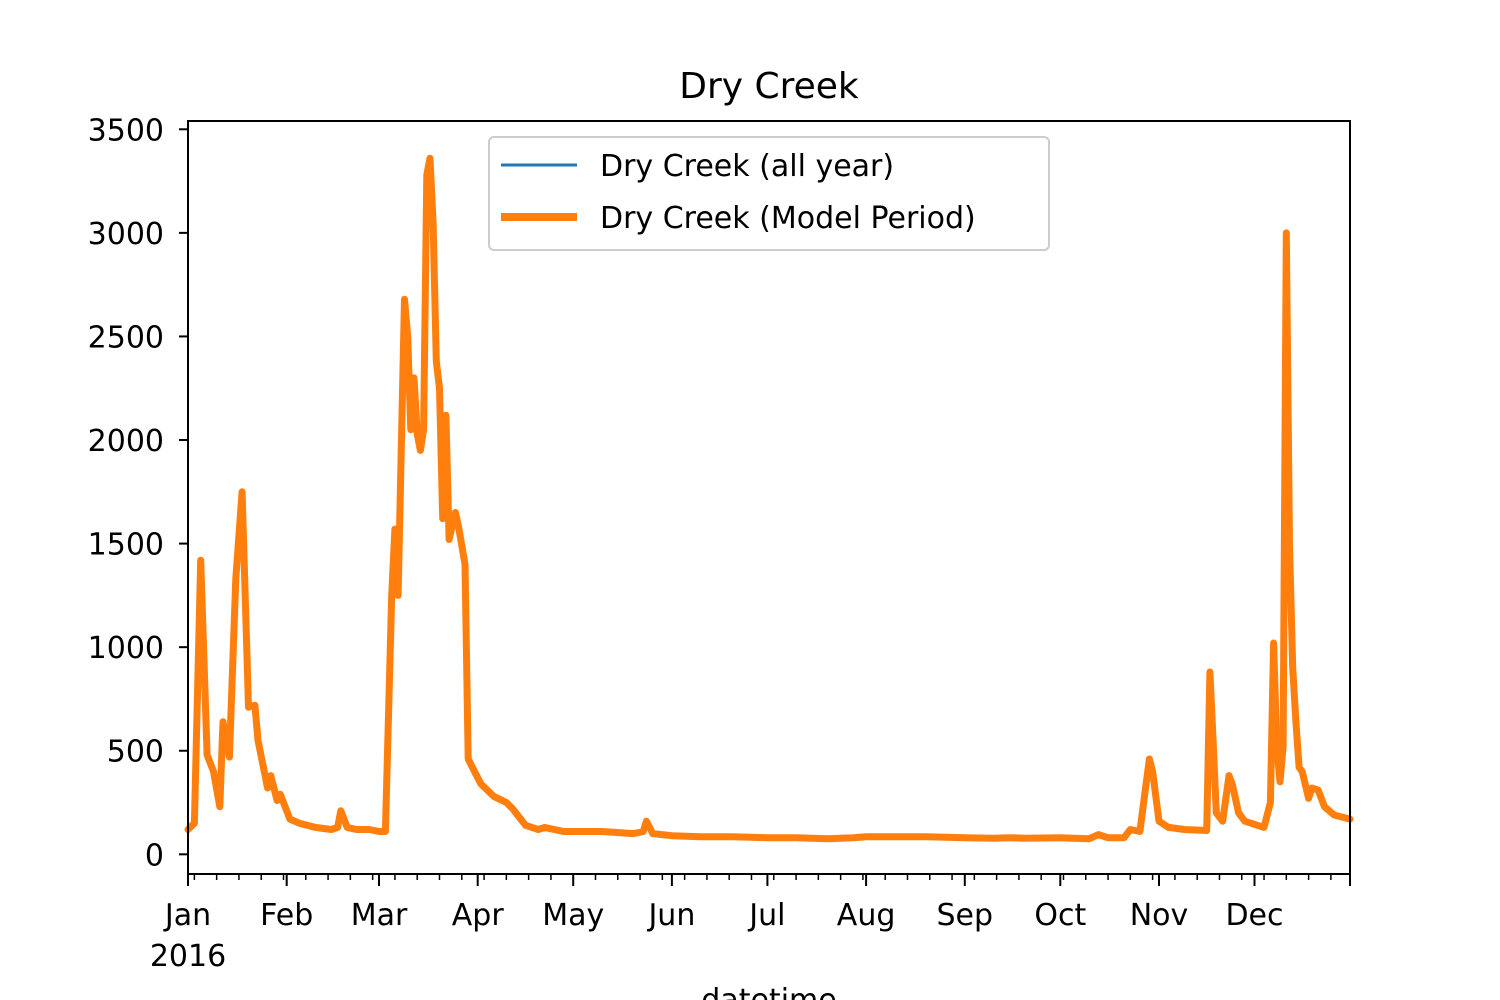 The height and width of the screenshot is (1000, 1500). I want to click on chart-title: Dry Creek, so click(769, 86).